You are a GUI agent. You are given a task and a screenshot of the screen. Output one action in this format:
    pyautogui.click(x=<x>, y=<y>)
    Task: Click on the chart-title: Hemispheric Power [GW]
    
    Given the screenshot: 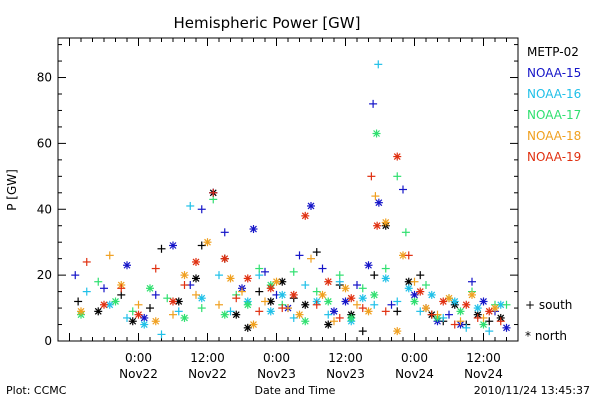 What is the action you would take?
    pyautogui.click(x=267, y=23)
    